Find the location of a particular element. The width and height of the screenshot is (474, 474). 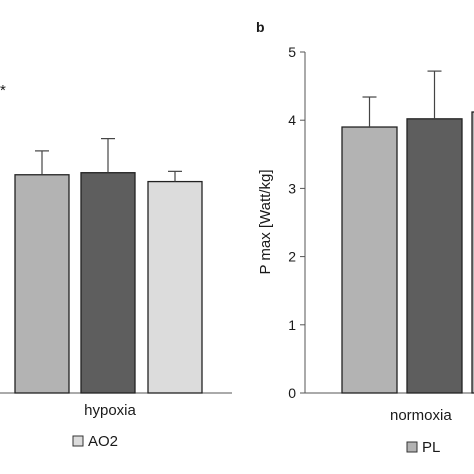

y-tick-label-3: 3 is located at coordinates (292, 188).